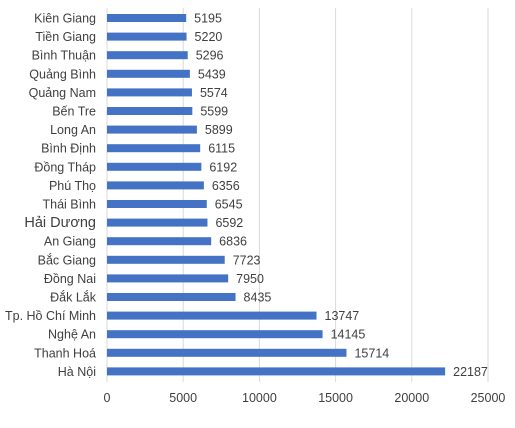 Image resolution: width=515 pixels, height=428 pixels. I want to click on value-label: 6836, so click(233, 242).